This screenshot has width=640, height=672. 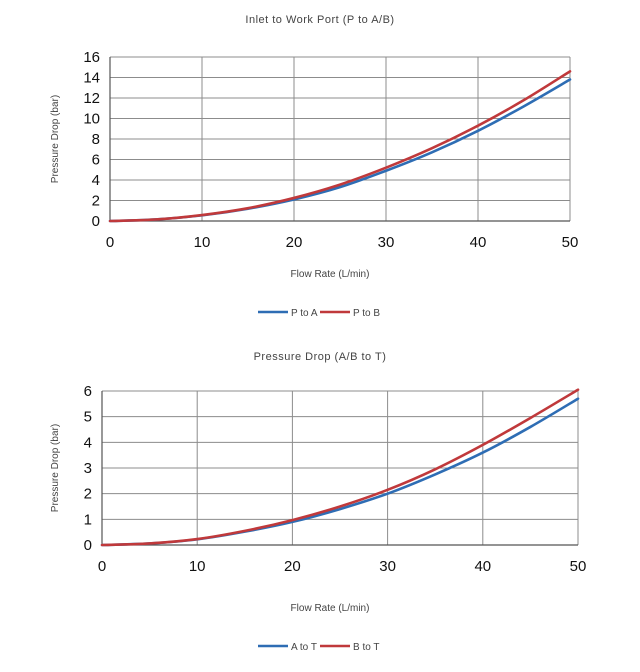 What do you see at coordinates (366, 647) in the screenshot?
I see `legend-label: B to T` at bounding box center [366, 647].